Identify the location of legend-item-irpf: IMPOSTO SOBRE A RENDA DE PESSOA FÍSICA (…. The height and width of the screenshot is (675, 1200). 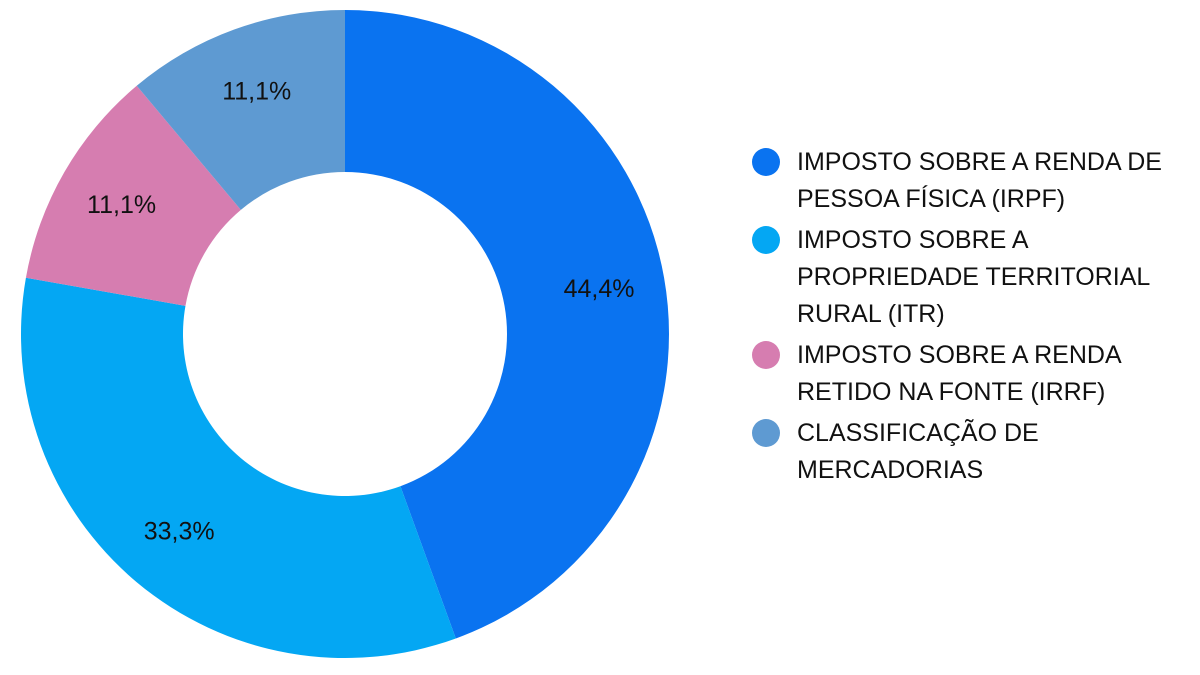
(967, 181).